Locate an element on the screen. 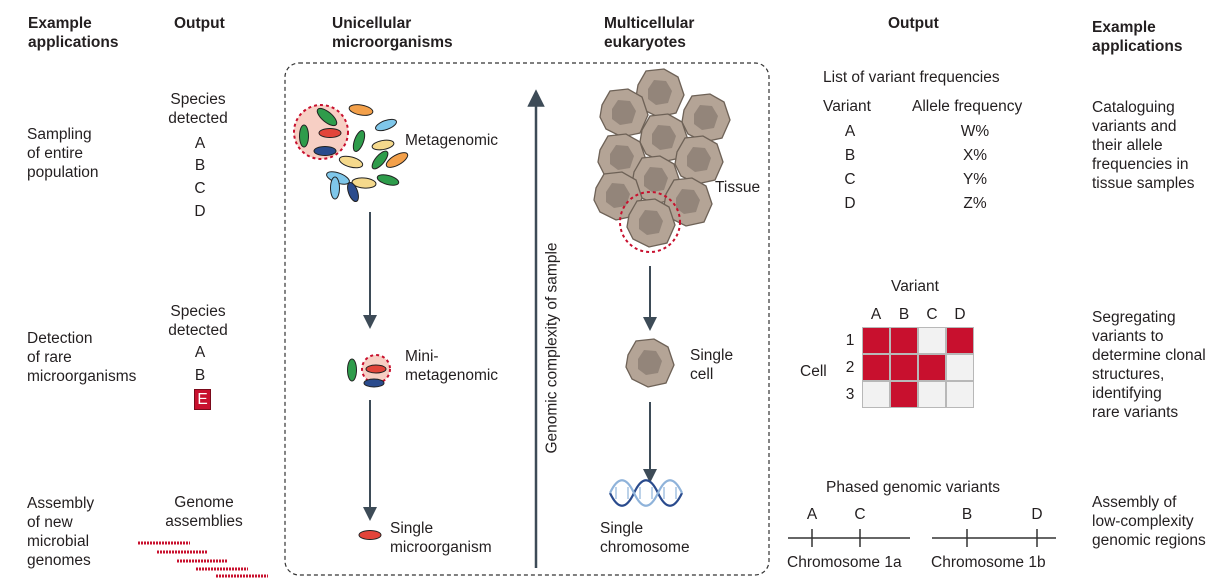 This screenshot has width=1228, height=586. freq-row-d: Z% is located at coordinates (975, 203).